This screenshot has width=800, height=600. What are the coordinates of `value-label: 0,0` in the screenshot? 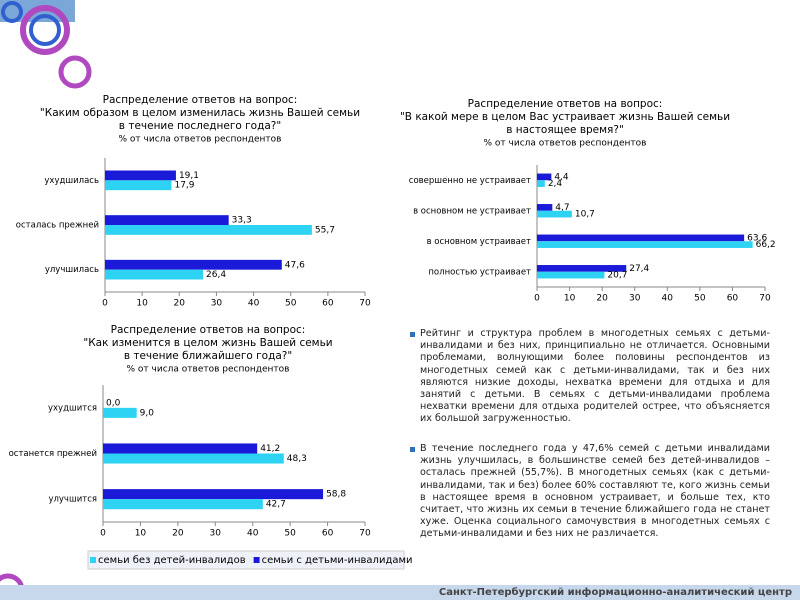 It's located at (113, 403).